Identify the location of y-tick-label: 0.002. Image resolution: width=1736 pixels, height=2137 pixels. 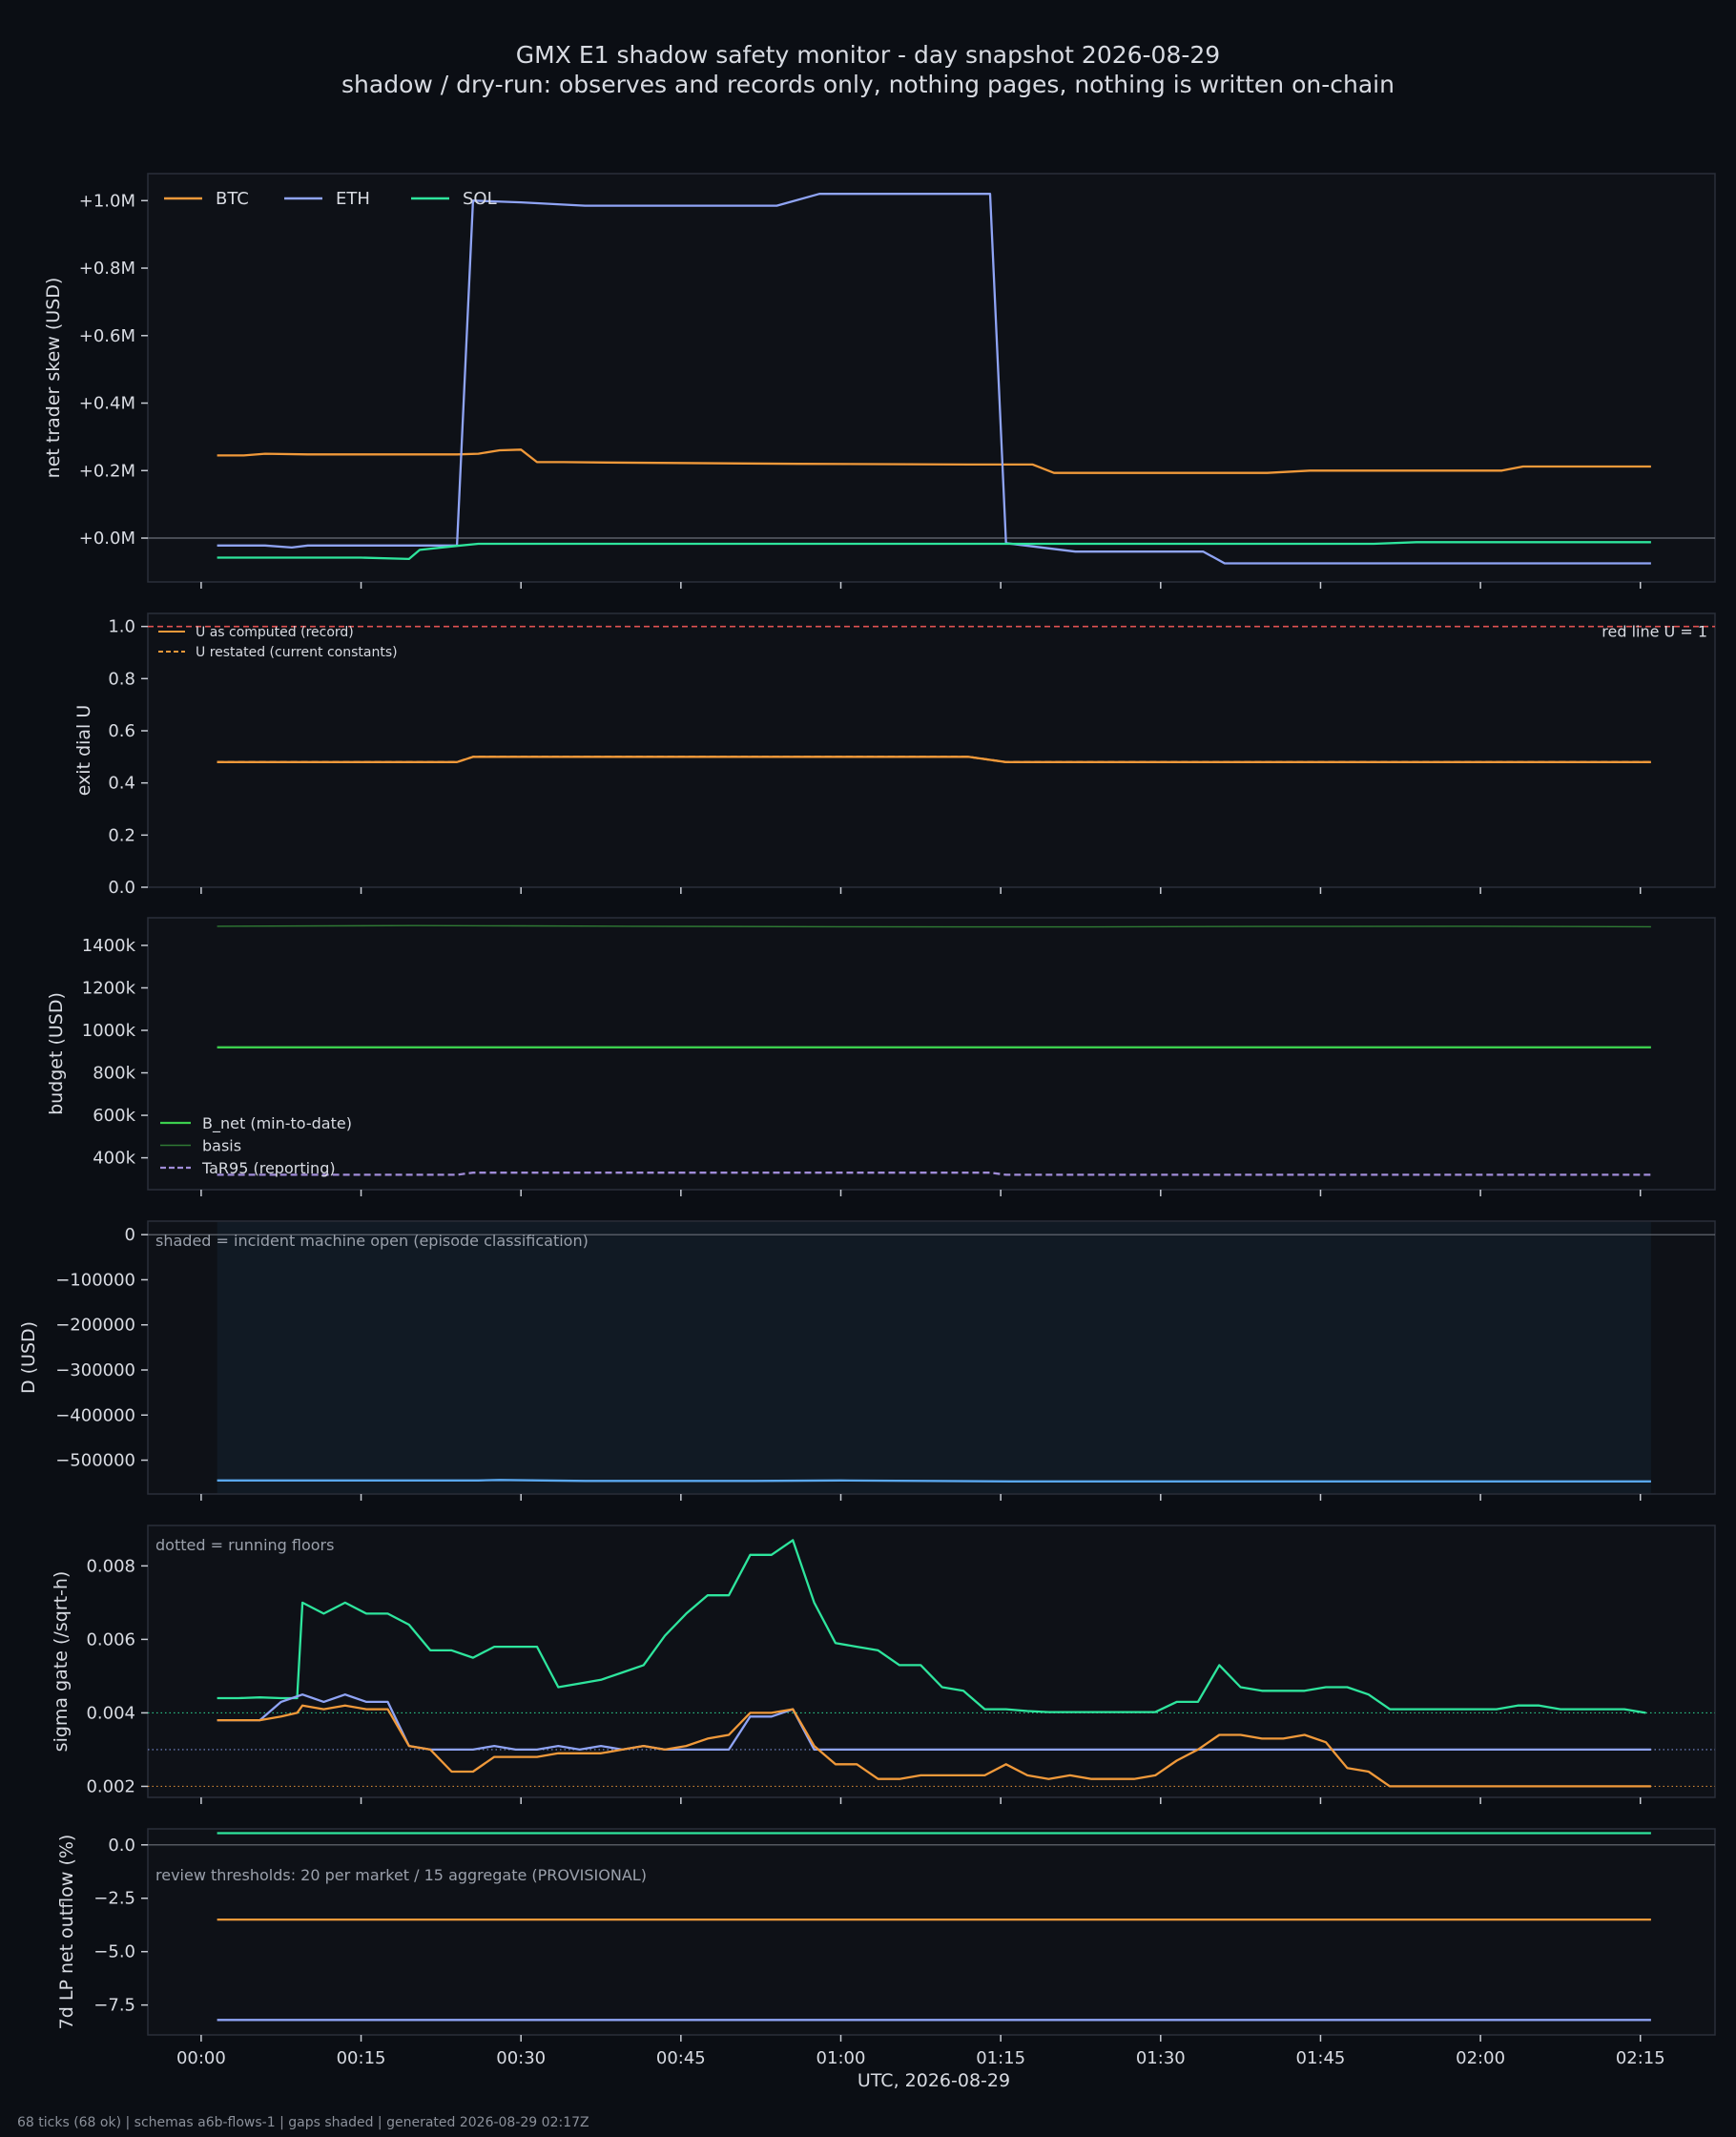
(110, 1786).